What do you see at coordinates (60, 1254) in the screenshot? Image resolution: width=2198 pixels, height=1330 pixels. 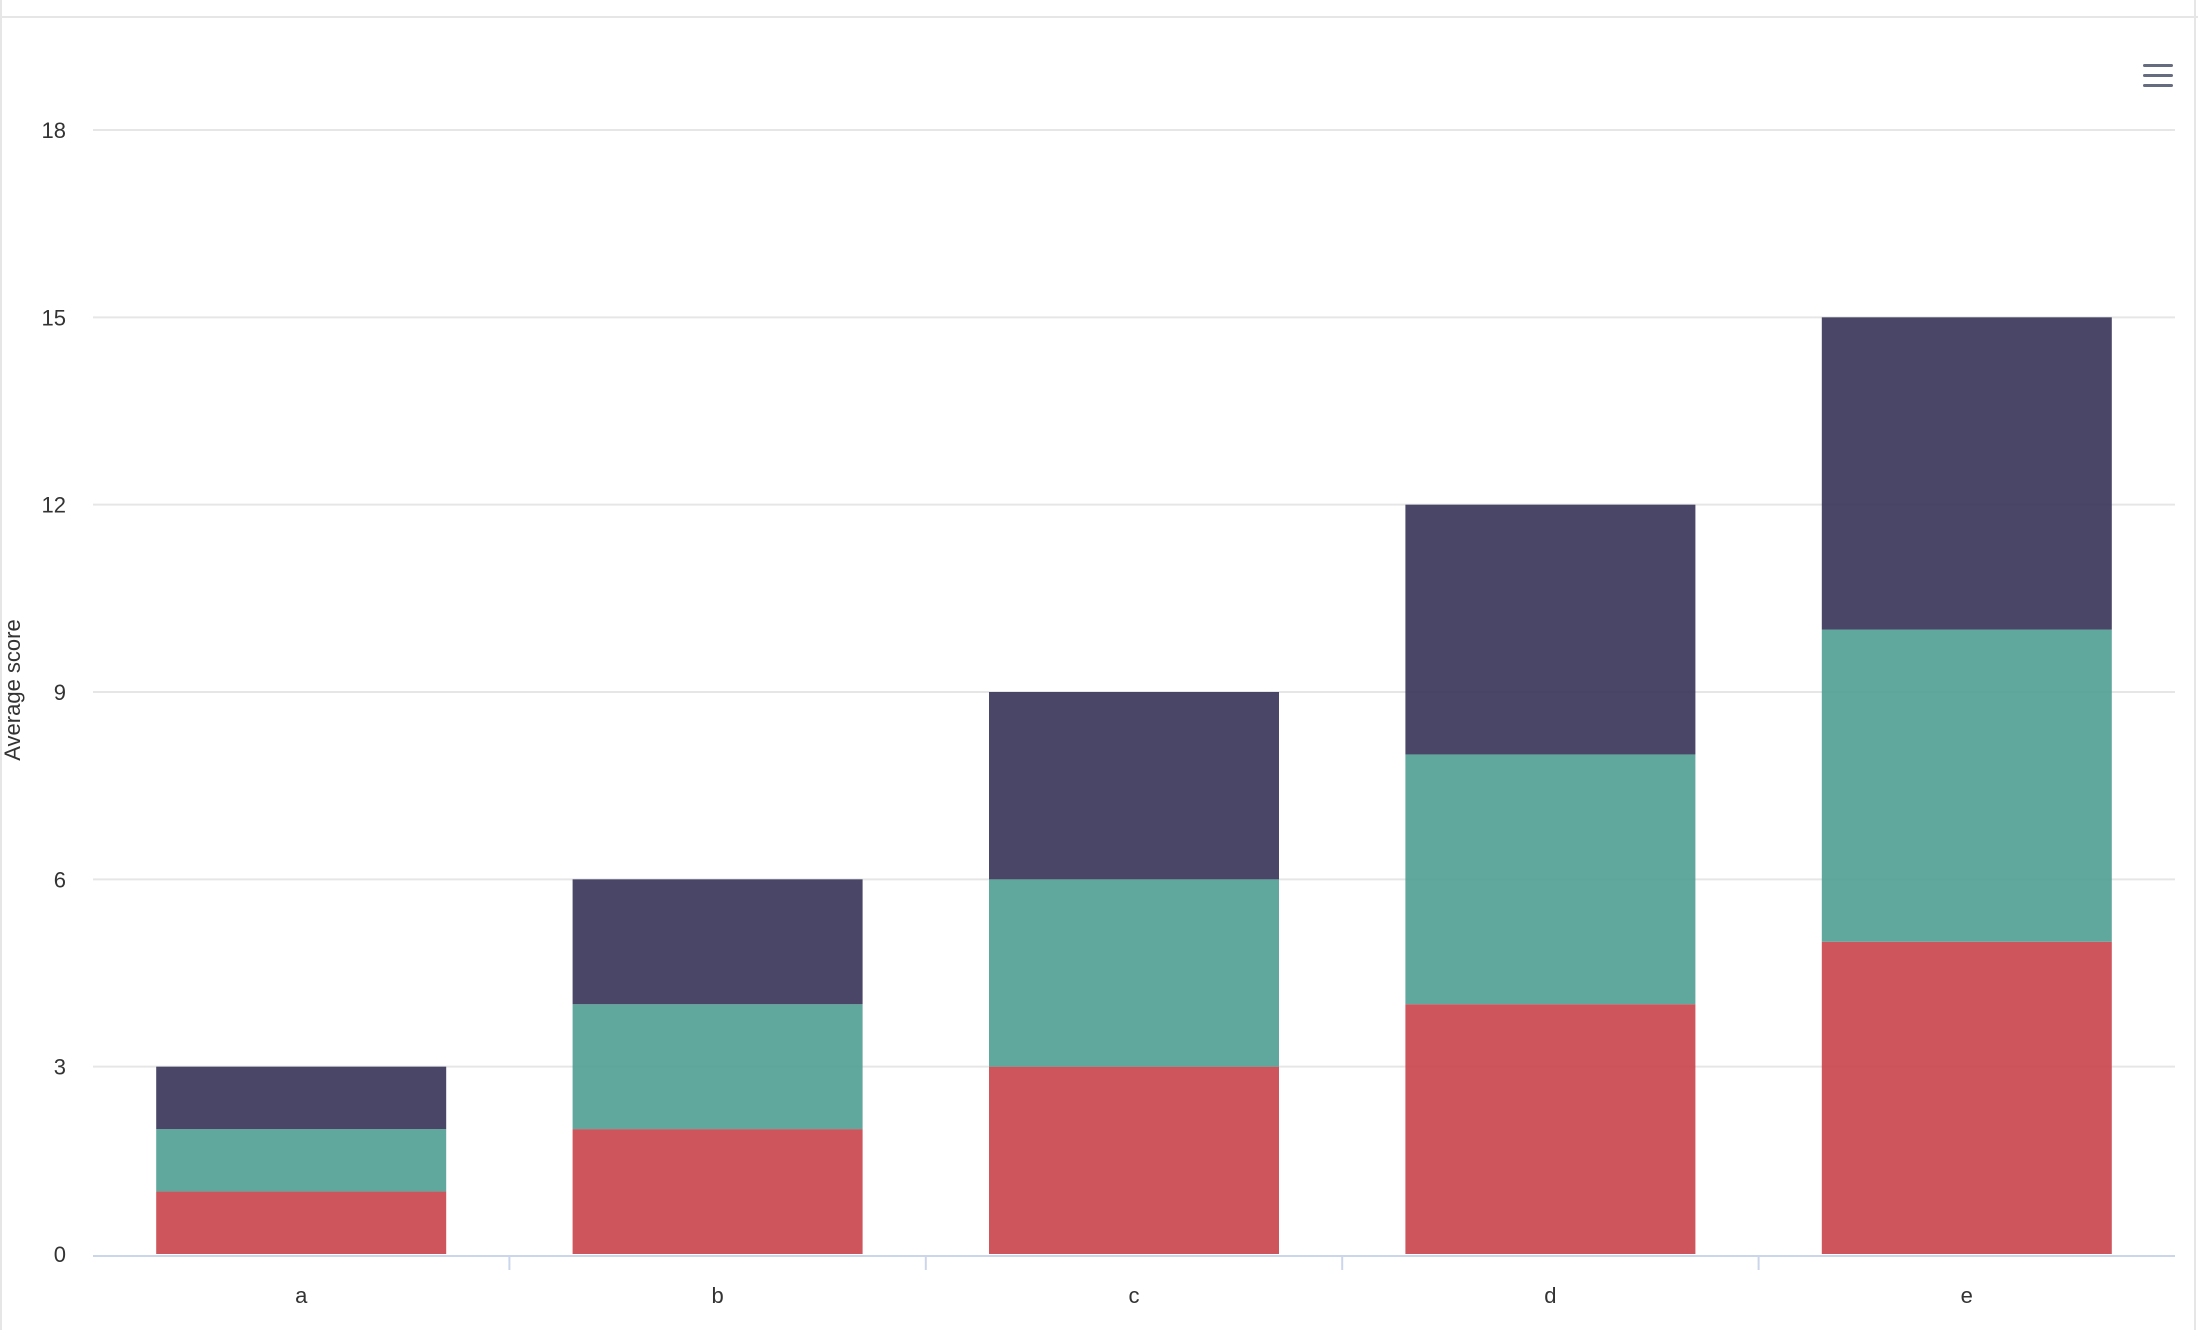 I see `y-tick-label: 0` at bounding box center [60, 1254].